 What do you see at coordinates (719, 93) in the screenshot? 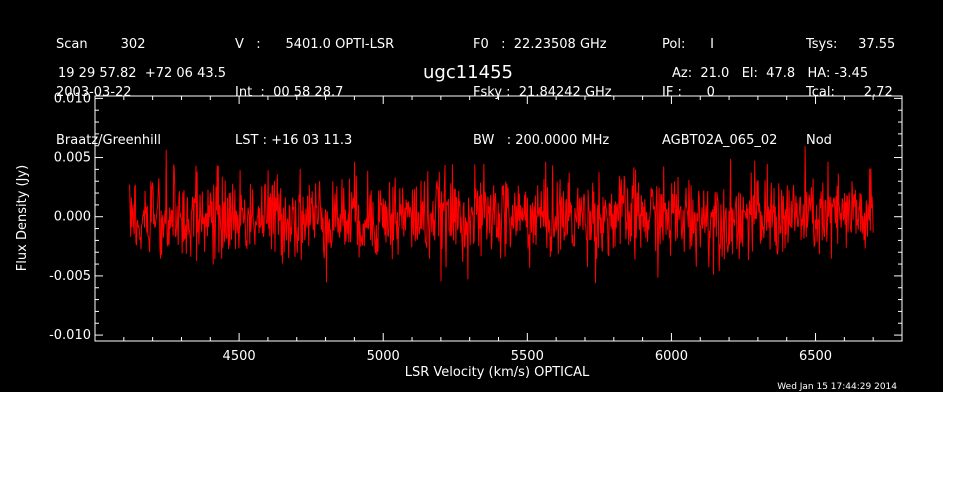
I see `polarization-info: Pol: I IF : 0 AGBT02A_065_02` at bounding box center [719, 93].